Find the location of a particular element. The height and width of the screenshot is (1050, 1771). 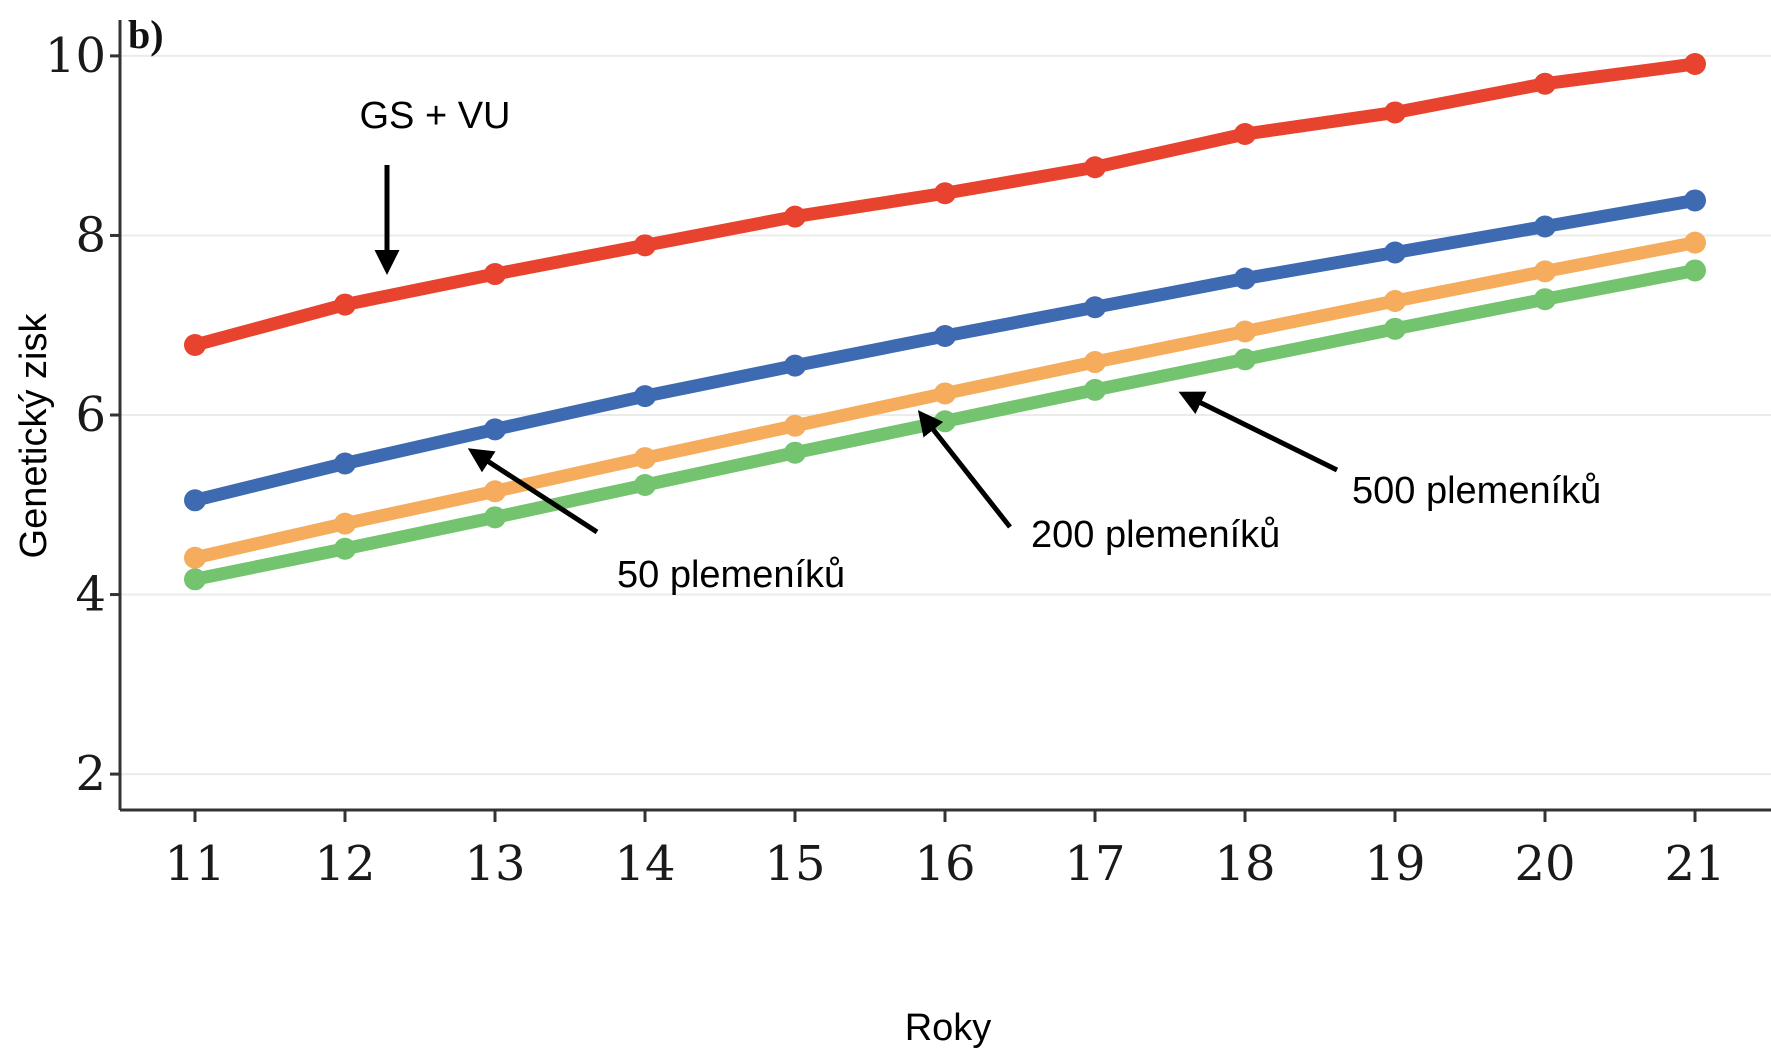

x-tick-label: 18 is located at coordinates (1244, 864).